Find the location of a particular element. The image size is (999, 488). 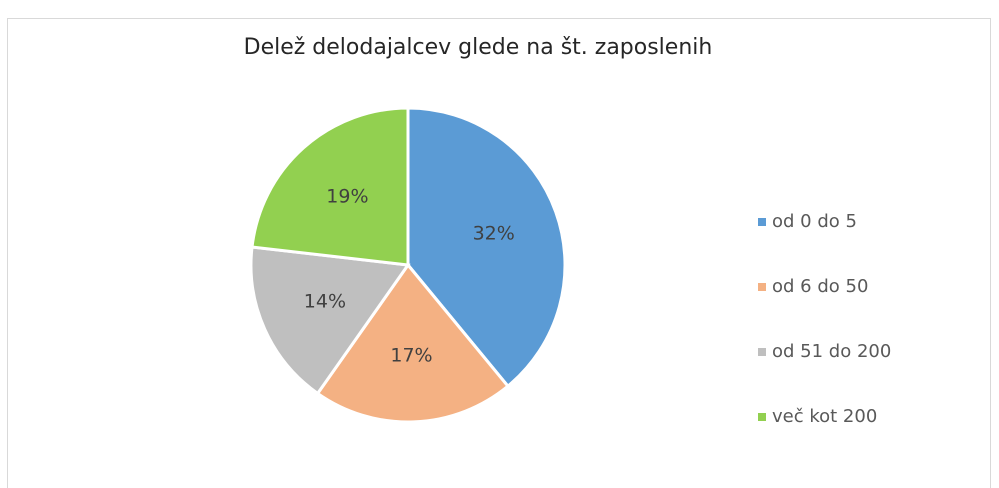

value-label: 32% is located at coordinates (494, 234).